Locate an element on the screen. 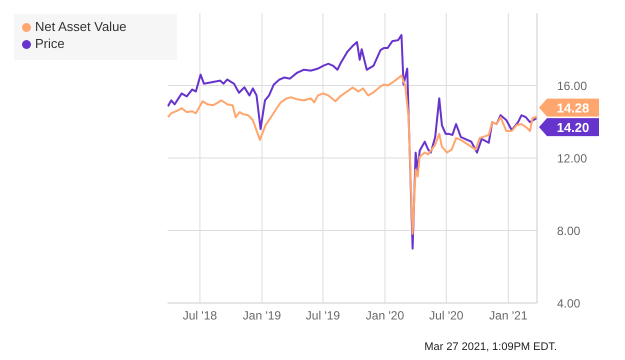 The height and width of the screenshot is (360, 625). legend-label: Price is located at coordinates (50, 43).